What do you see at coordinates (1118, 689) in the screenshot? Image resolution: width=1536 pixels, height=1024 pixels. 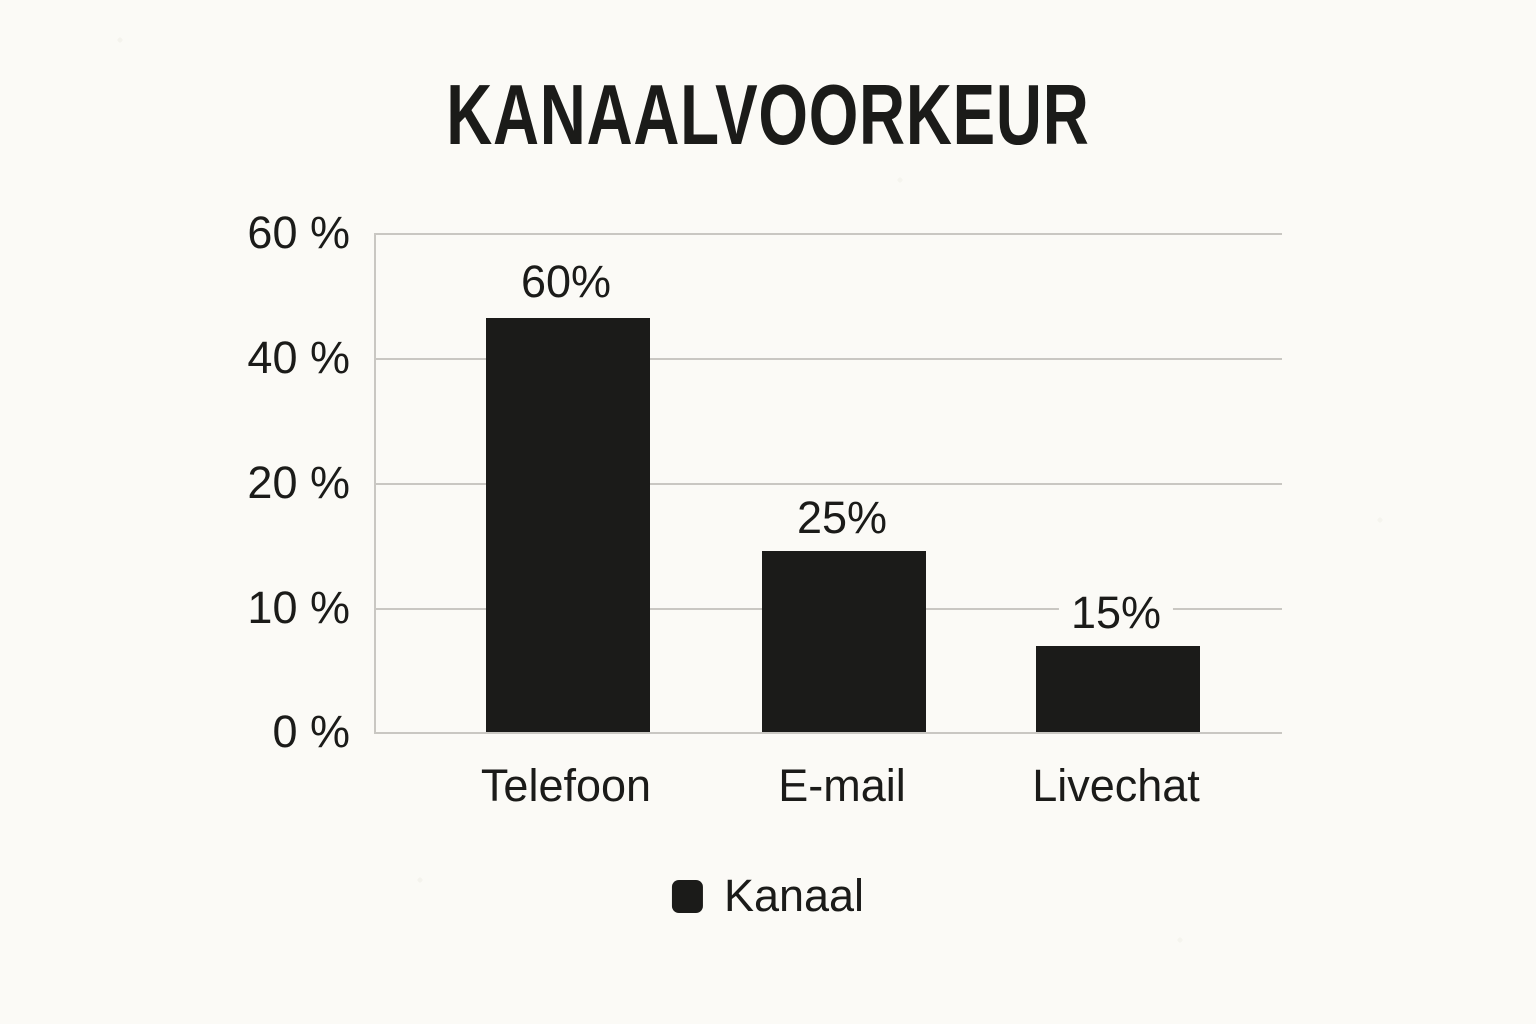 I see `bar-livechat` at bounding box center [1118, 689].